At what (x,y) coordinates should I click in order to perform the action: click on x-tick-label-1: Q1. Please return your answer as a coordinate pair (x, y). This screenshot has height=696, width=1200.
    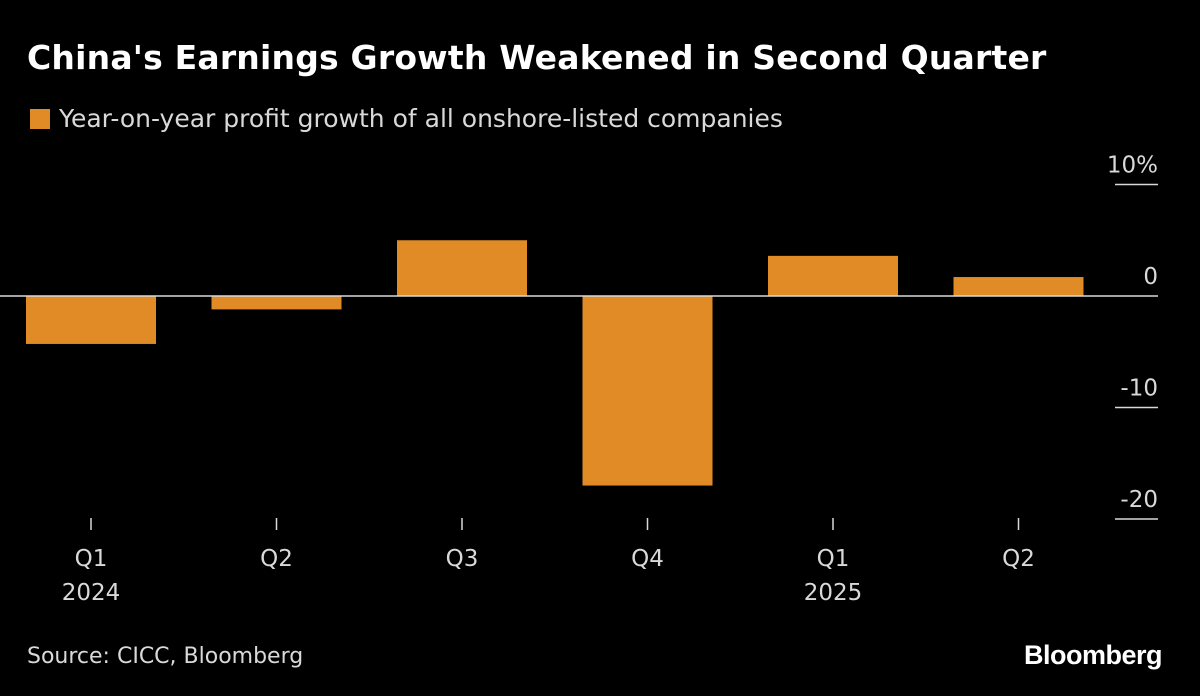
    Looking at the image, I should click on (91, 559).